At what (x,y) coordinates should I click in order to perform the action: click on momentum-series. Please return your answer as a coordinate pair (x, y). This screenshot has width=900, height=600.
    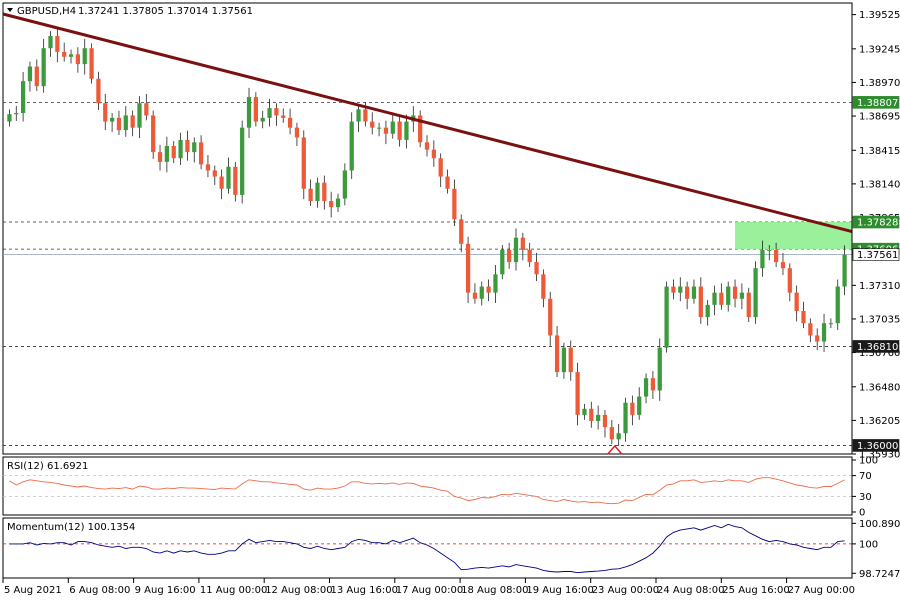
    Looking at the image, I should click on (427, 548).